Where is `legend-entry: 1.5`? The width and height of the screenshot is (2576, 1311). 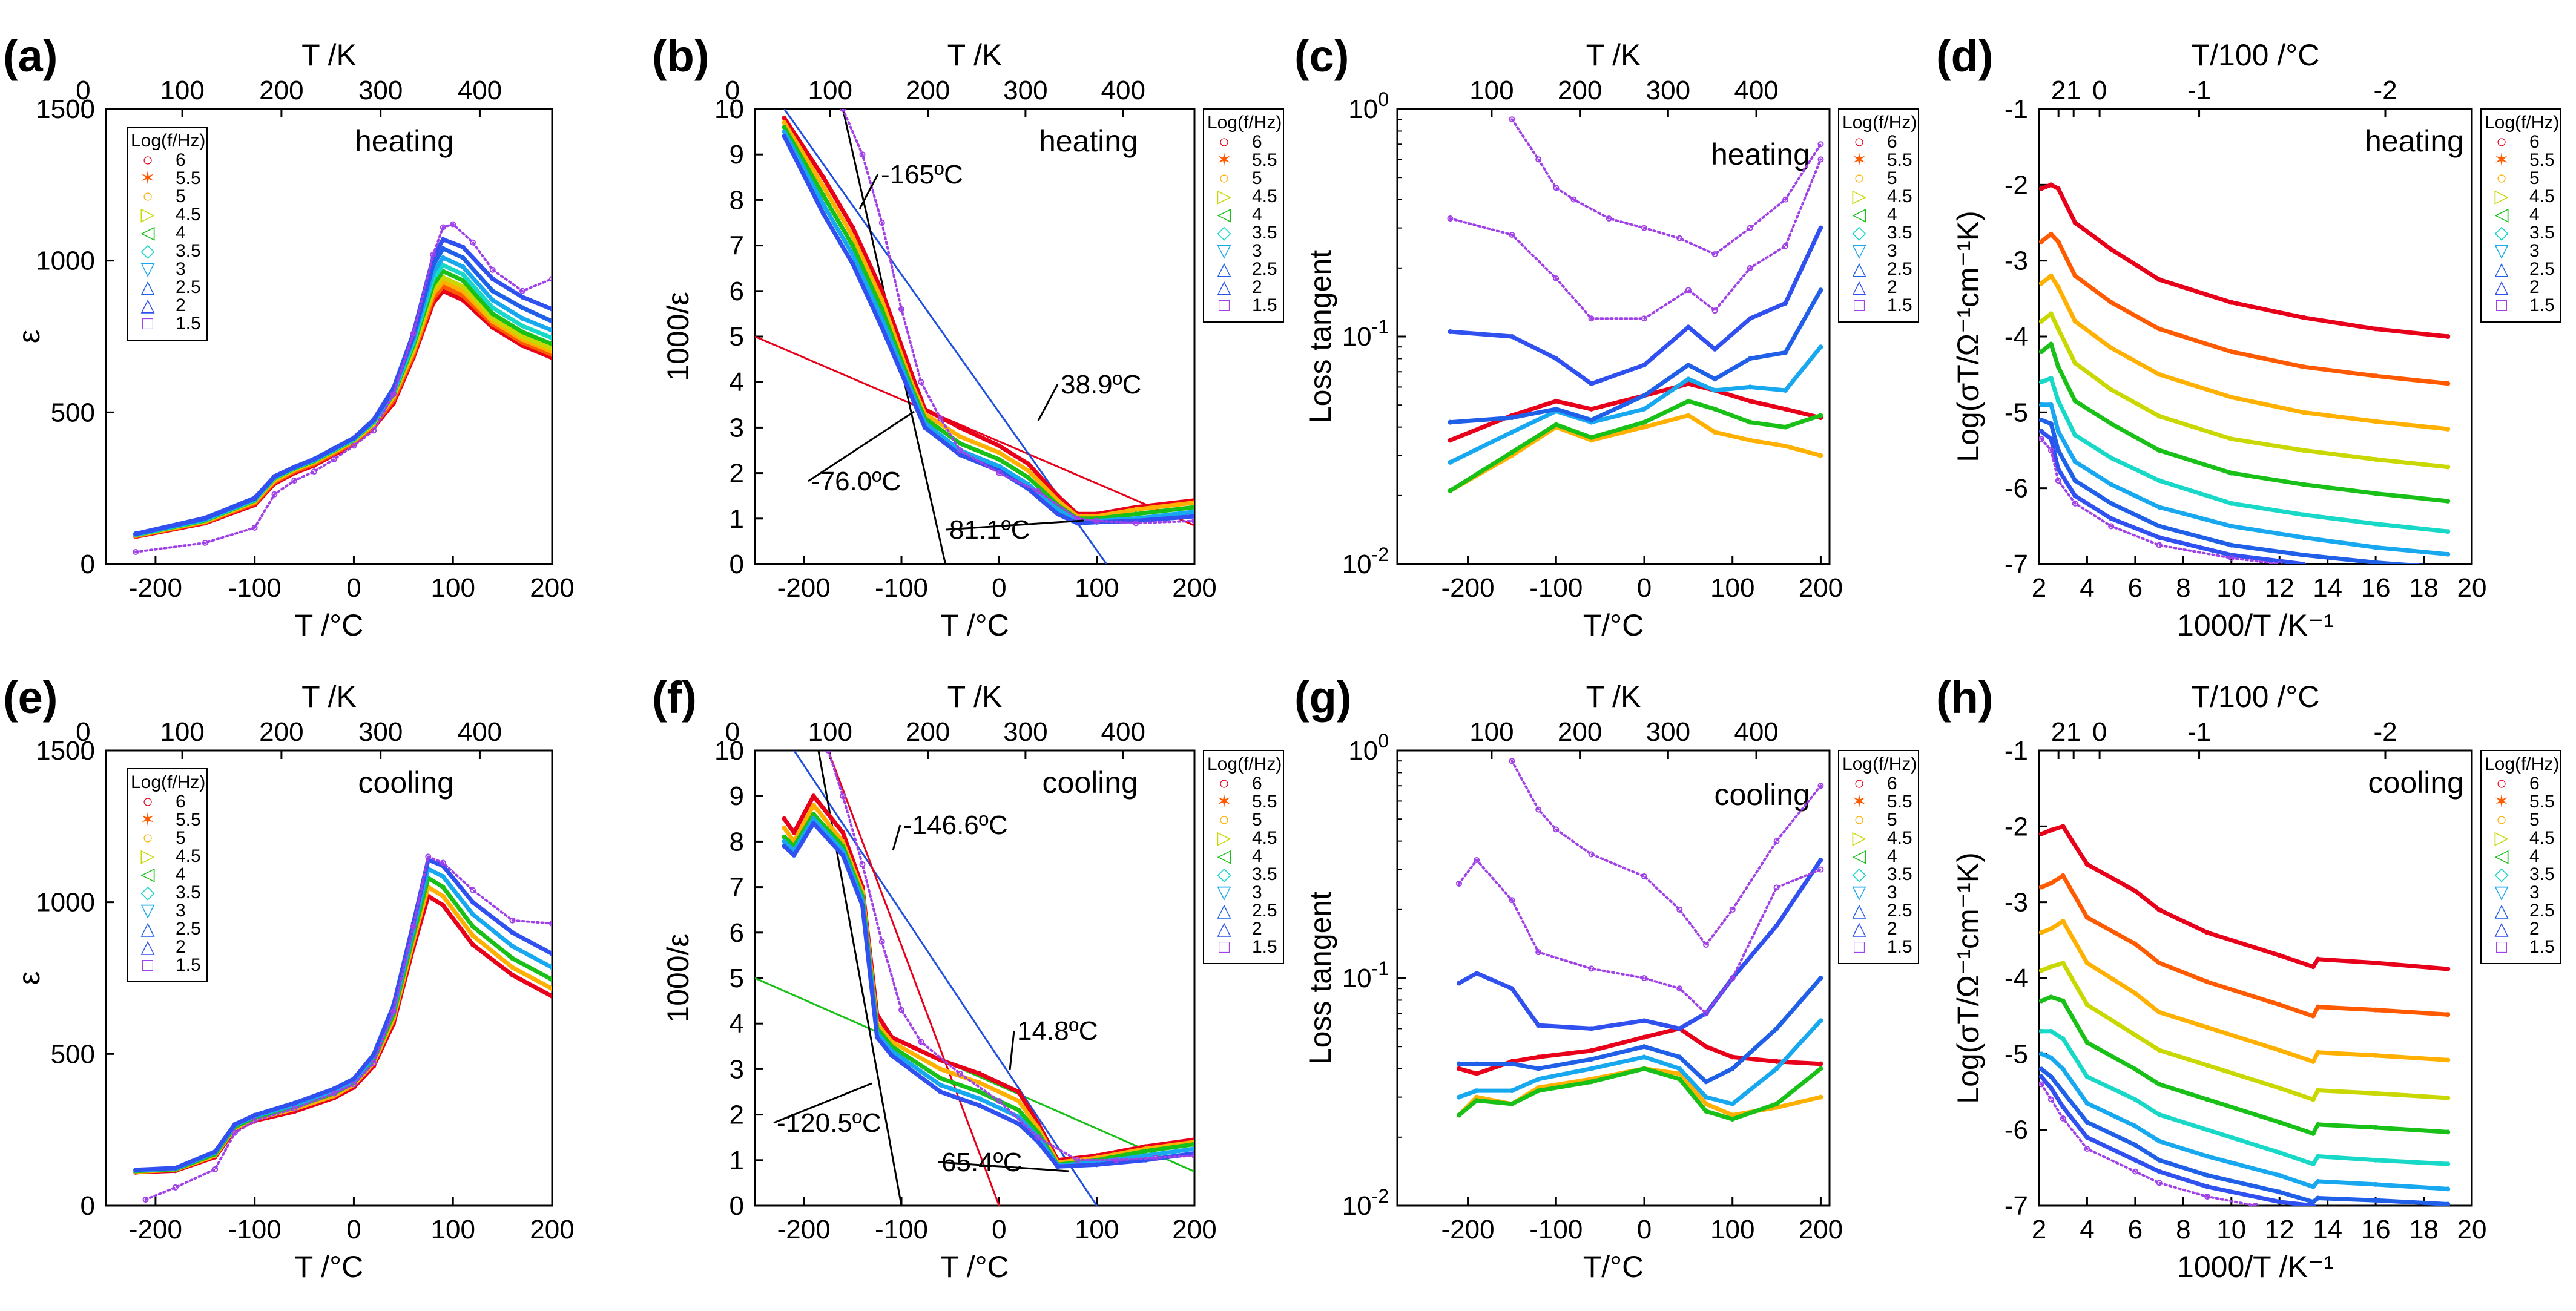
legend-entry: 1.5 is located at coordinates (2542, 947).